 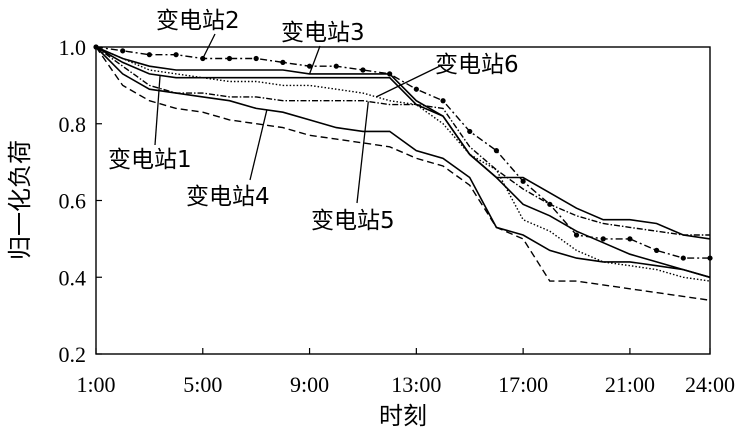 What do you see at coordinates (198, 21) in the screenshot?
I see `annotation-label: 变电站2` at bounding box center [198, 21].